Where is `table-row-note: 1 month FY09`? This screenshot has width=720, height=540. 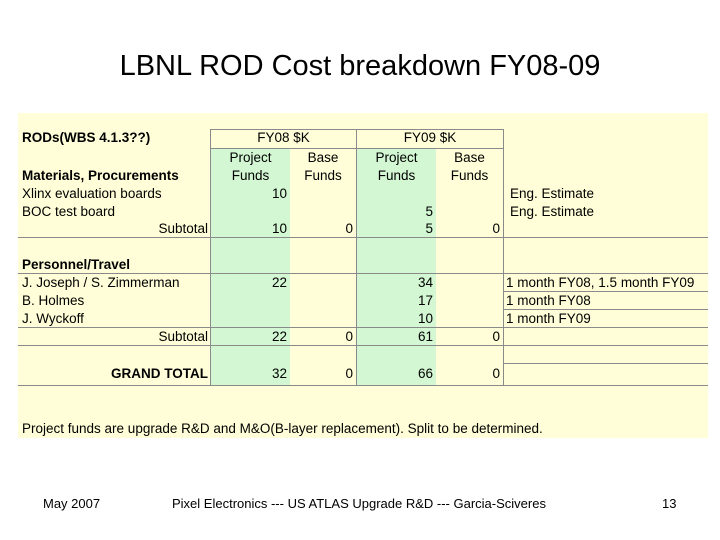 table-row-note: 1 month FY09 is located at coordinates (548, 318).